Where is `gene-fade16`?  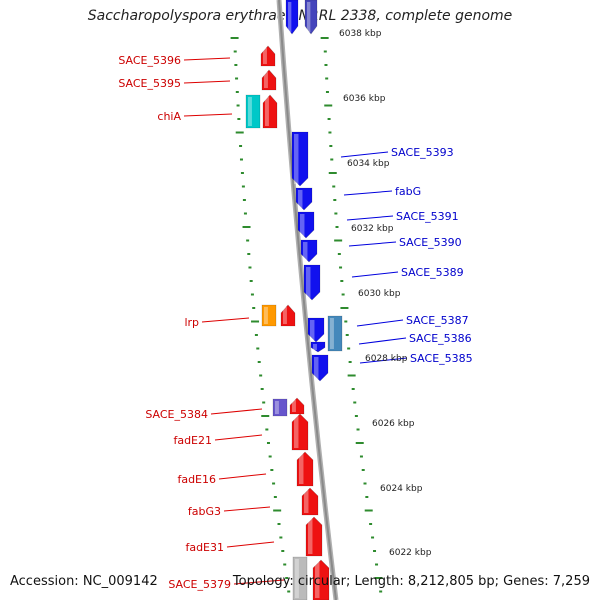 gene-fade16 is located at coordinates (305, 469).